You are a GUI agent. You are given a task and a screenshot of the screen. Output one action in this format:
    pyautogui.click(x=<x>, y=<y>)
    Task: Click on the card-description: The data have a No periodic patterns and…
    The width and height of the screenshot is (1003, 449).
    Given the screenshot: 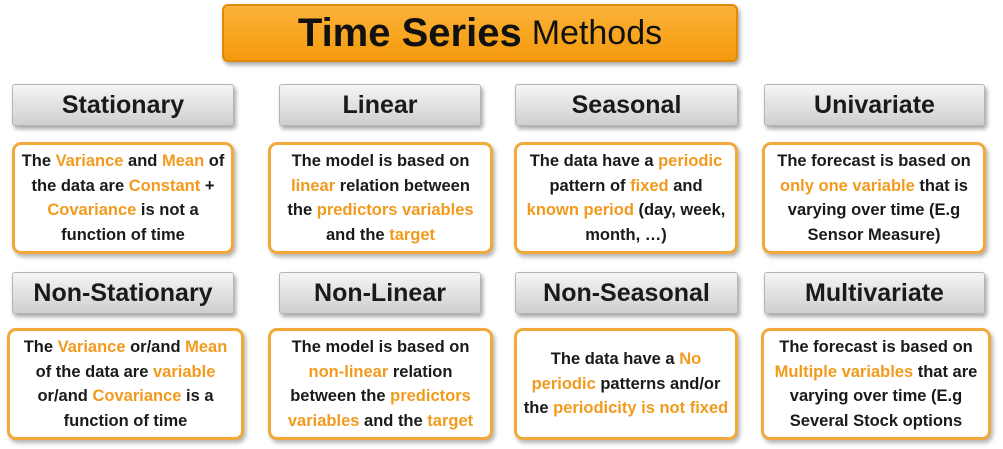 What is the action you would take?
    pyautogui.click(x=626, y=384)
    